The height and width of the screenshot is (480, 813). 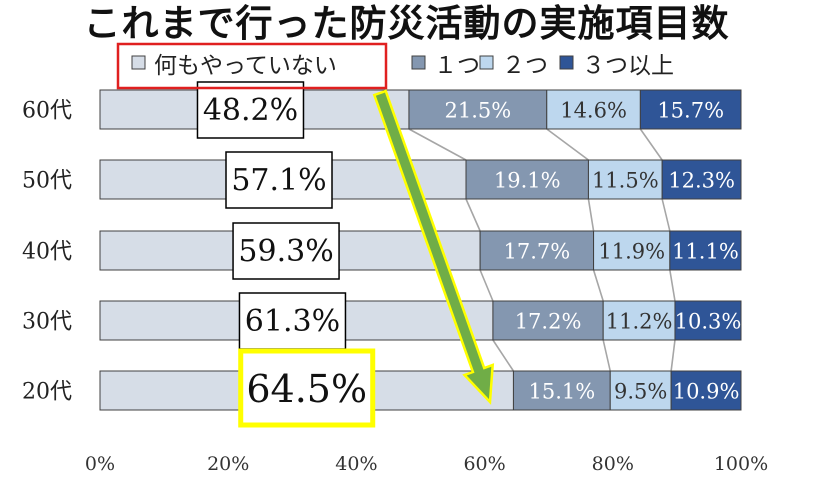 I want to click on data-label: 10.9%, so click(x=706, y=392).